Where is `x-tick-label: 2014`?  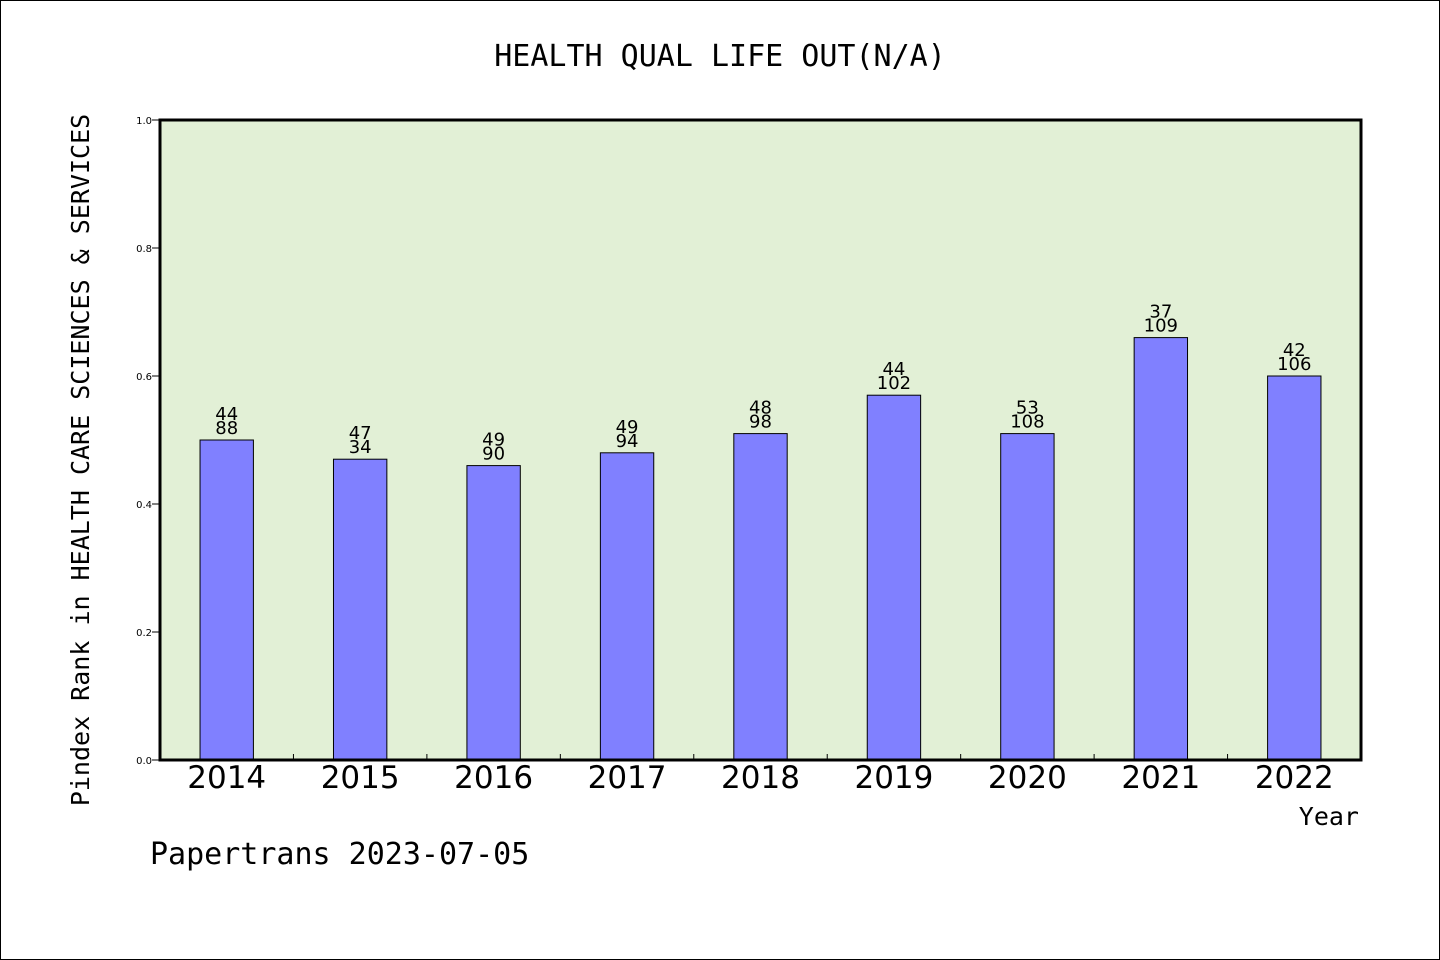
x-tick-label: 2014 is located at coordinates (226, 778).